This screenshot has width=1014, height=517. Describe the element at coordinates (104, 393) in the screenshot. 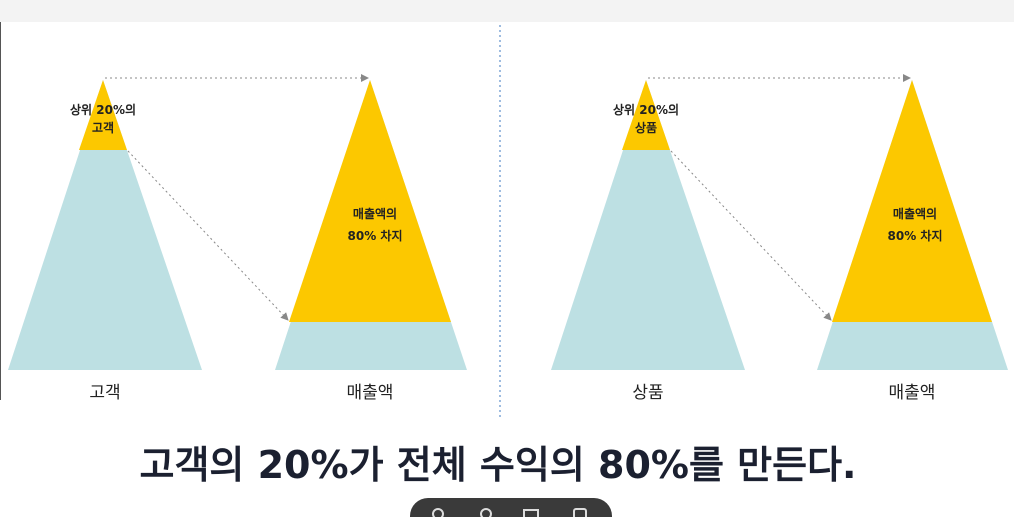

I see `base-label: 고객` at that location.